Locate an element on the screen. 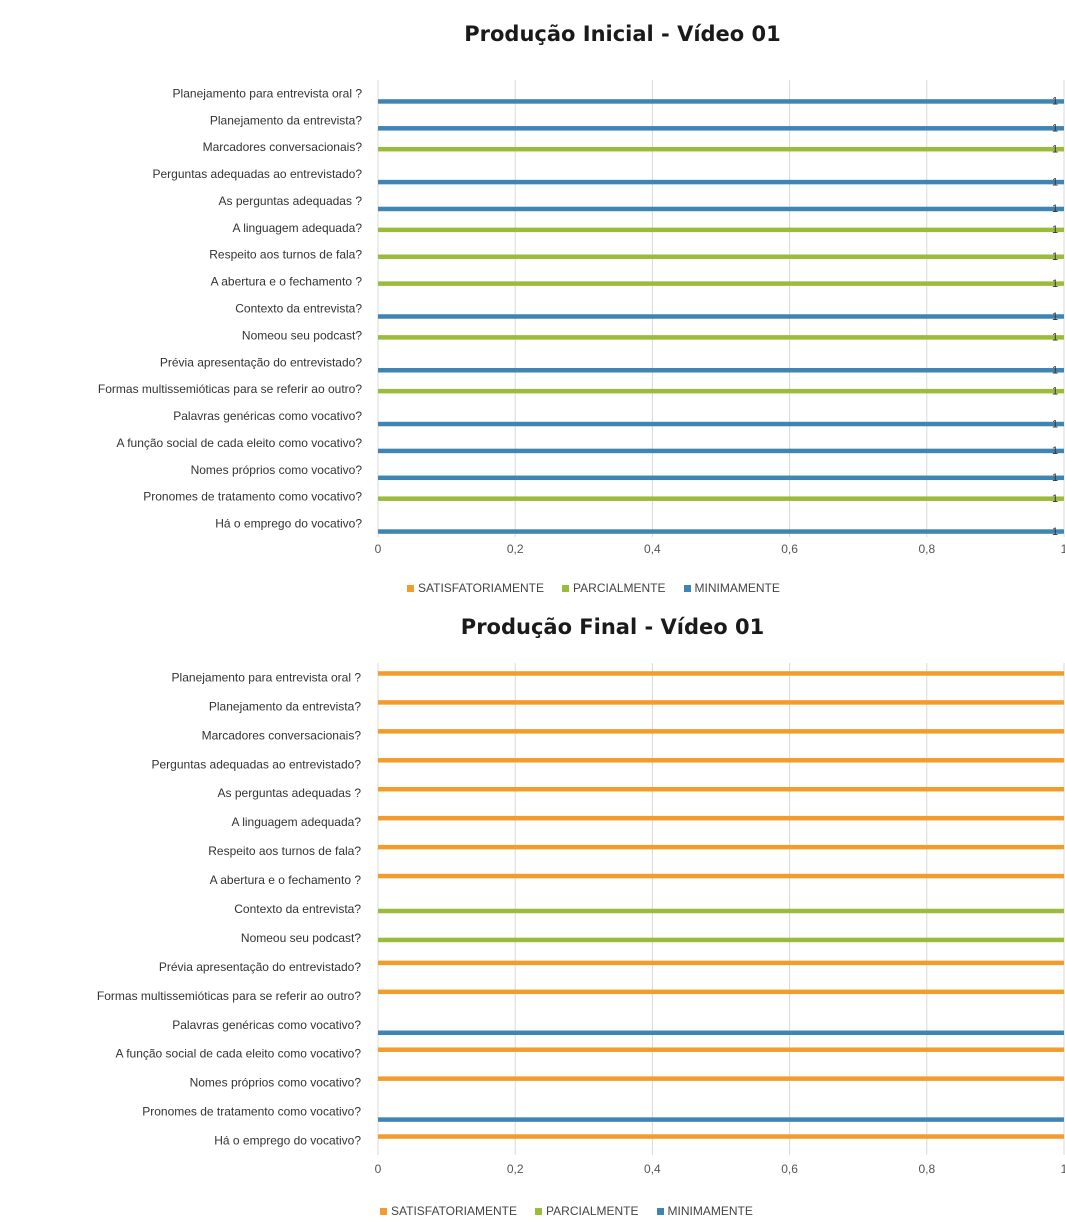 The width and height of the screenshot is (1065, 1222). legend-item-parcialmente: PARCIALMENTE is located at coordinates (587, 1211).